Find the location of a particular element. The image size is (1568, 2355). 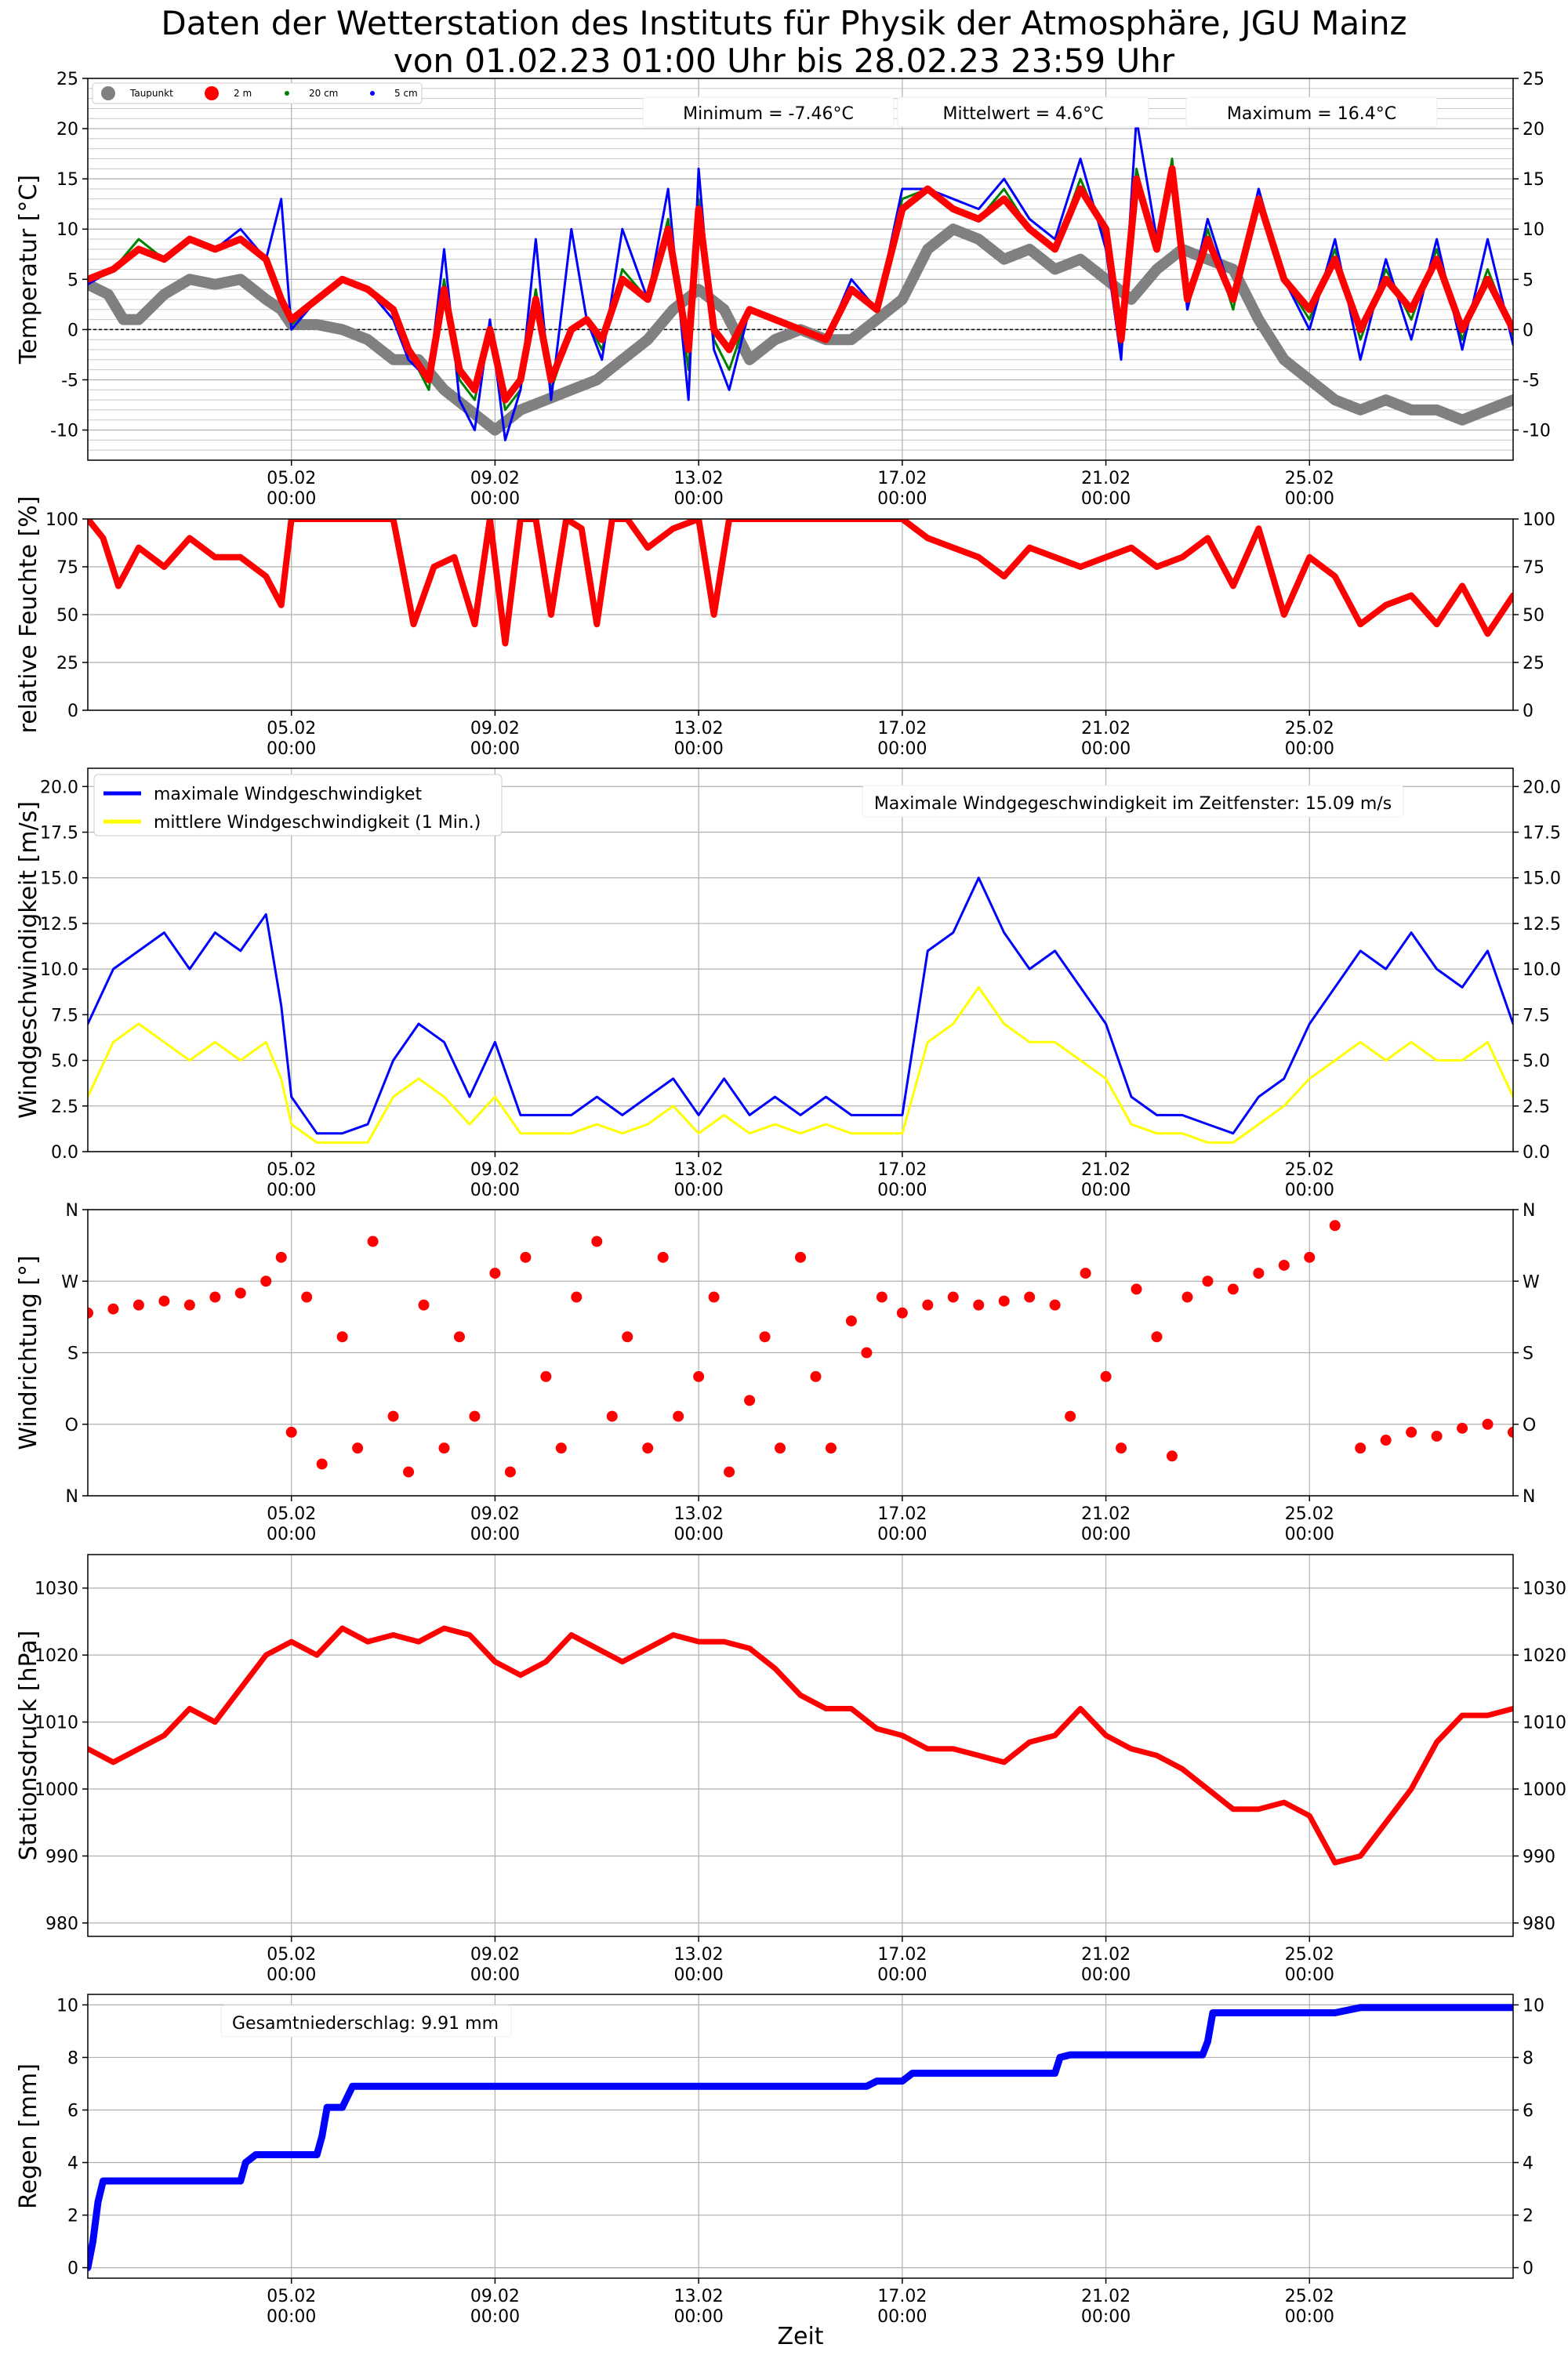

y-axis-label: Windrichtung [°] is located at coordinates (28, 1352).